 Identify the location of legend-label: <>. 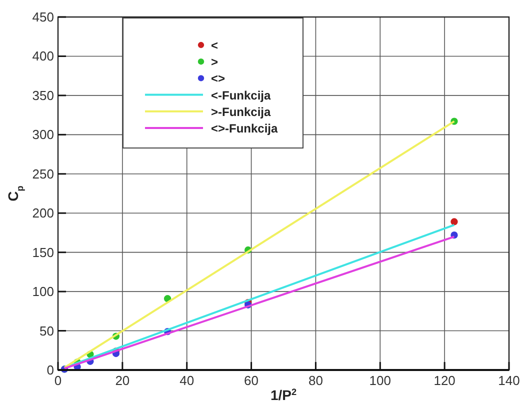
(218, 79).